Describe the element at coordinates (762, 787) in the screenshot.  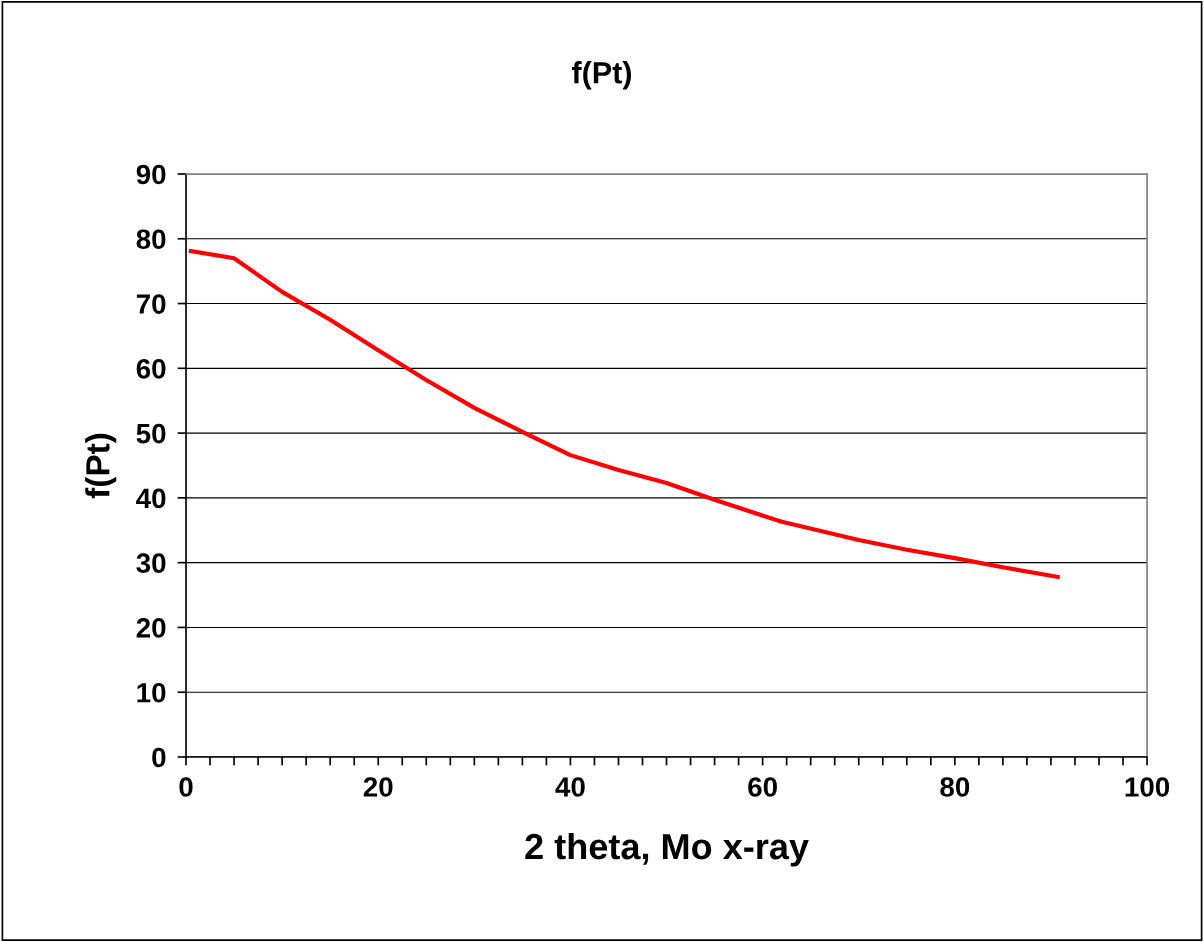
I see `x-tick-label: 60` at that location.